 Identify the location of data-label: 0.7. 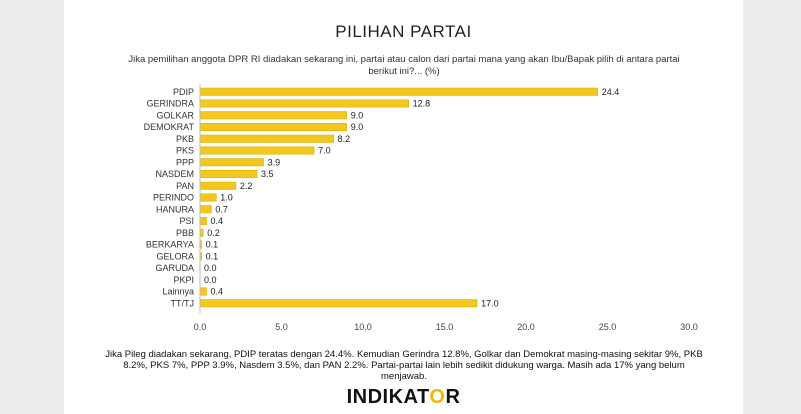
(221, 209).